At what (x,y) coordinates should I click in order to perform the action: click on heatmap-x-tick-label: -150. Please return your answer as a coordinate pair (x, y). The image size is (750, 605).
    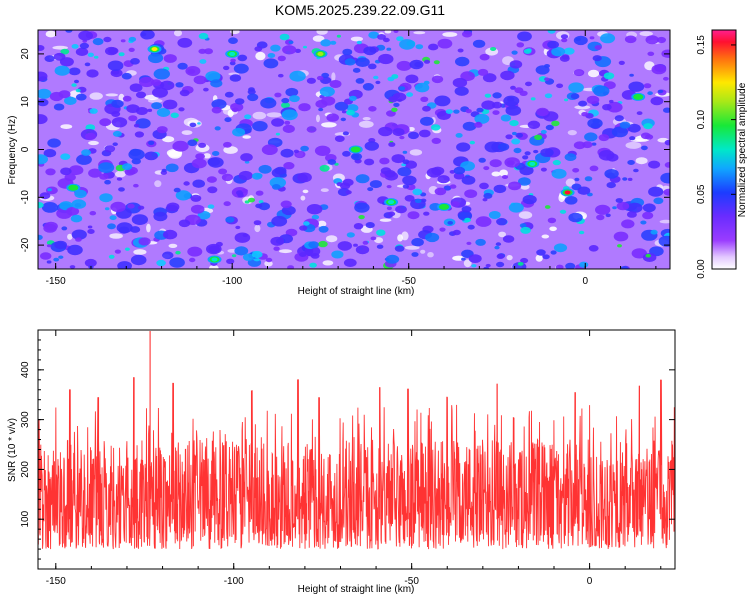
    Looking at the image, I should click on (56, 281).